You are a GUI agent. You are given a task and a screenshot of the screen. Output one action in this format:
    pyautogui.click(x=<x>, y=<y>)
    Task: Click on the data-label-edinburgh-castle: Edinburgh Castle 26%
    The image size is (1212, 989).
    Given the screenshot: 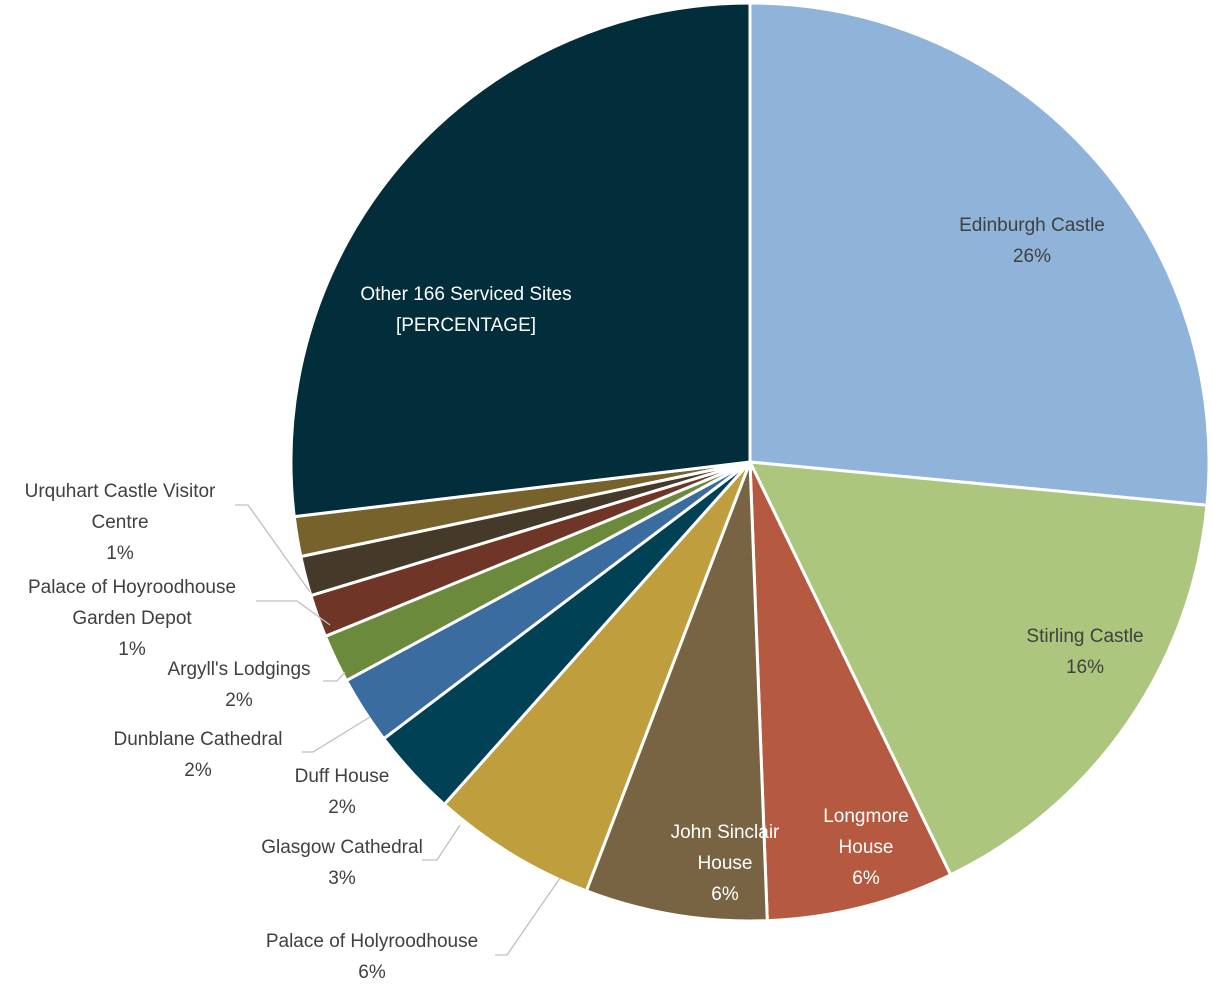 What is the action you would take?
    pyautogui.click(x=1032, y=241)
    